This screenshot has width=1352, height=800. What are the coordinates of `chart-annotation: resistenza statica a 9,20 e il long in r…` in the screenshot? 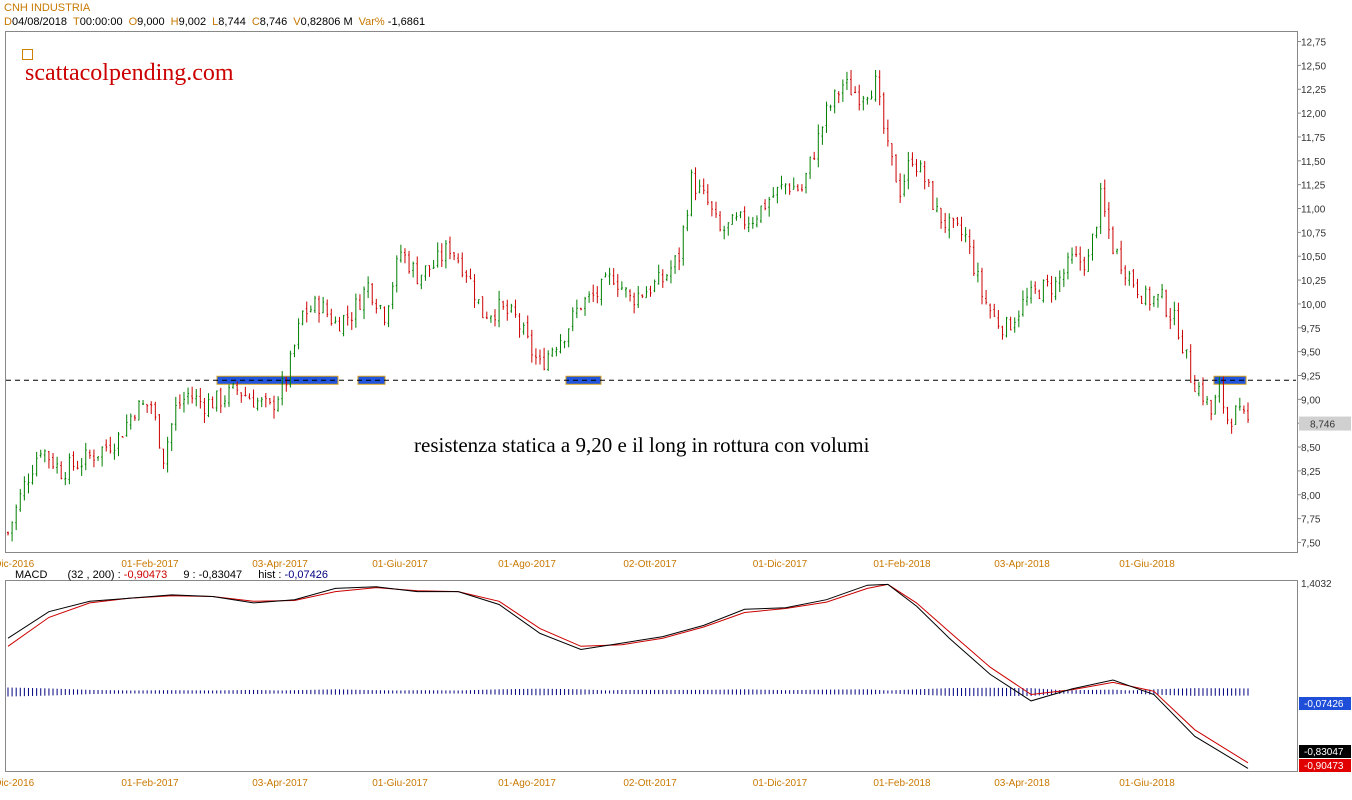 It's located at (642, 445).